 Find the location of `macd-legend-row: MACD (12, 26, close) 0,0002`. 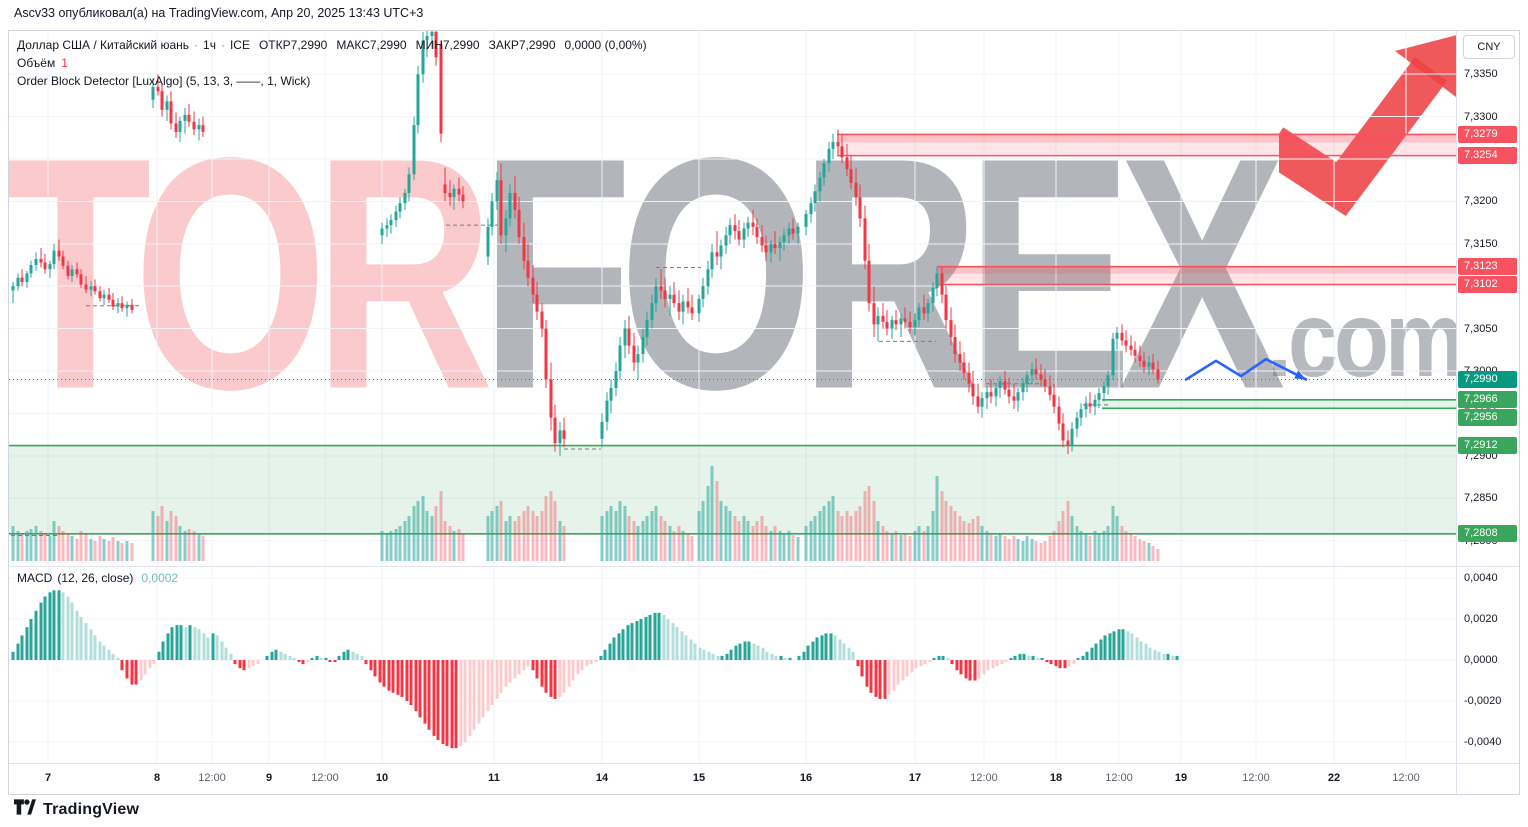

macd-legend-row: MACD (12, 26, close) 0,0002 is located at coordinates (97, 578).